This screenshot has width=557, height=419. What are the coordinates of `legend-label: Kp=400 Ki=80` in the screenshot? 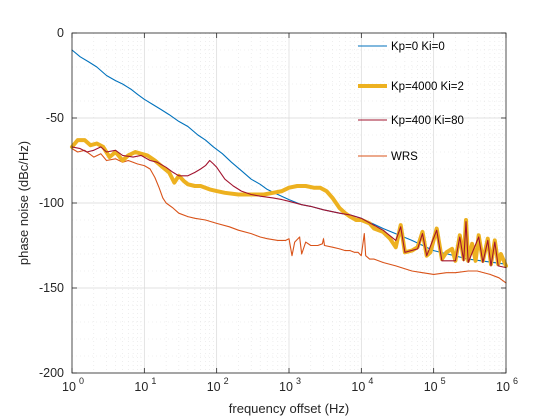 It's located at (427, 121).